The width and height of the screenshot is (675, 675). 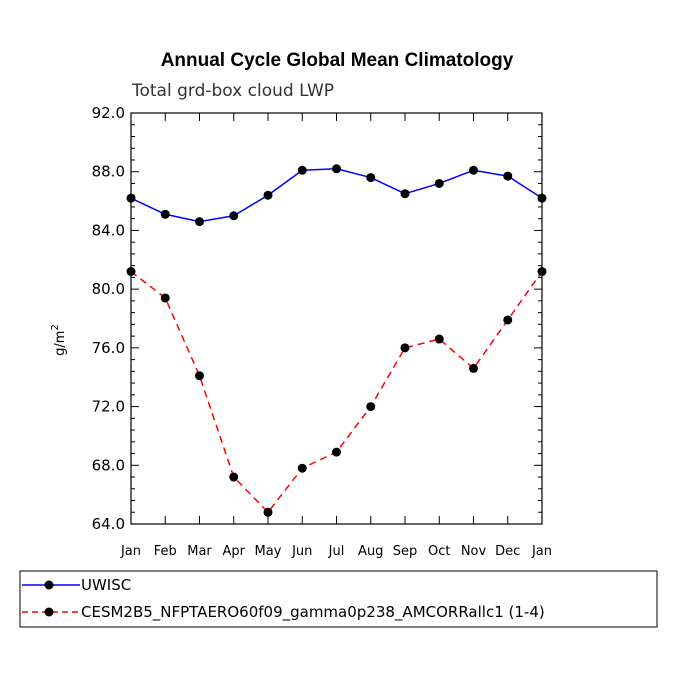 I want to click on y-tick-labels: 64.0 68.0 72.0 76.0 80.0 84.0 88.0 92.0, so click(x=108, y=318).